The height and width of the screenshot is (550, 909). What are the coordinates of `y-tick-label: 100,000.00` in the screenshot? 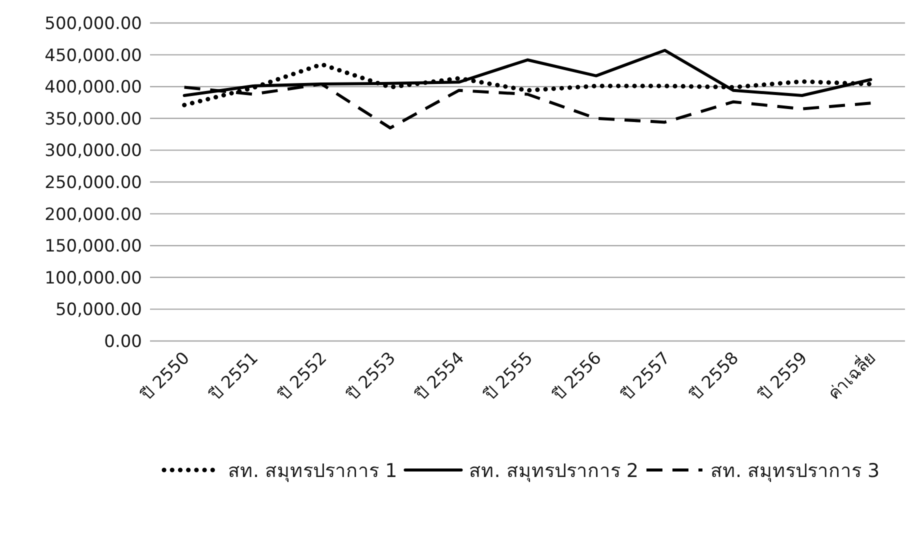 It's located at (93, 278).